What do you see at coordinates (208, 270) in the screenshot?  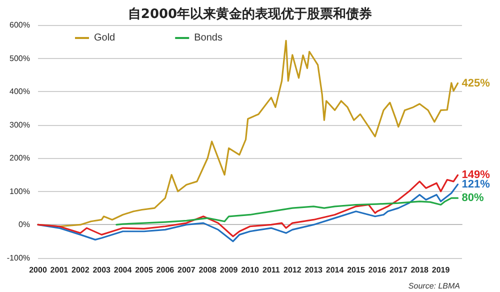 I see `x-tick-label: 2008` at bounding box center [208, 270].